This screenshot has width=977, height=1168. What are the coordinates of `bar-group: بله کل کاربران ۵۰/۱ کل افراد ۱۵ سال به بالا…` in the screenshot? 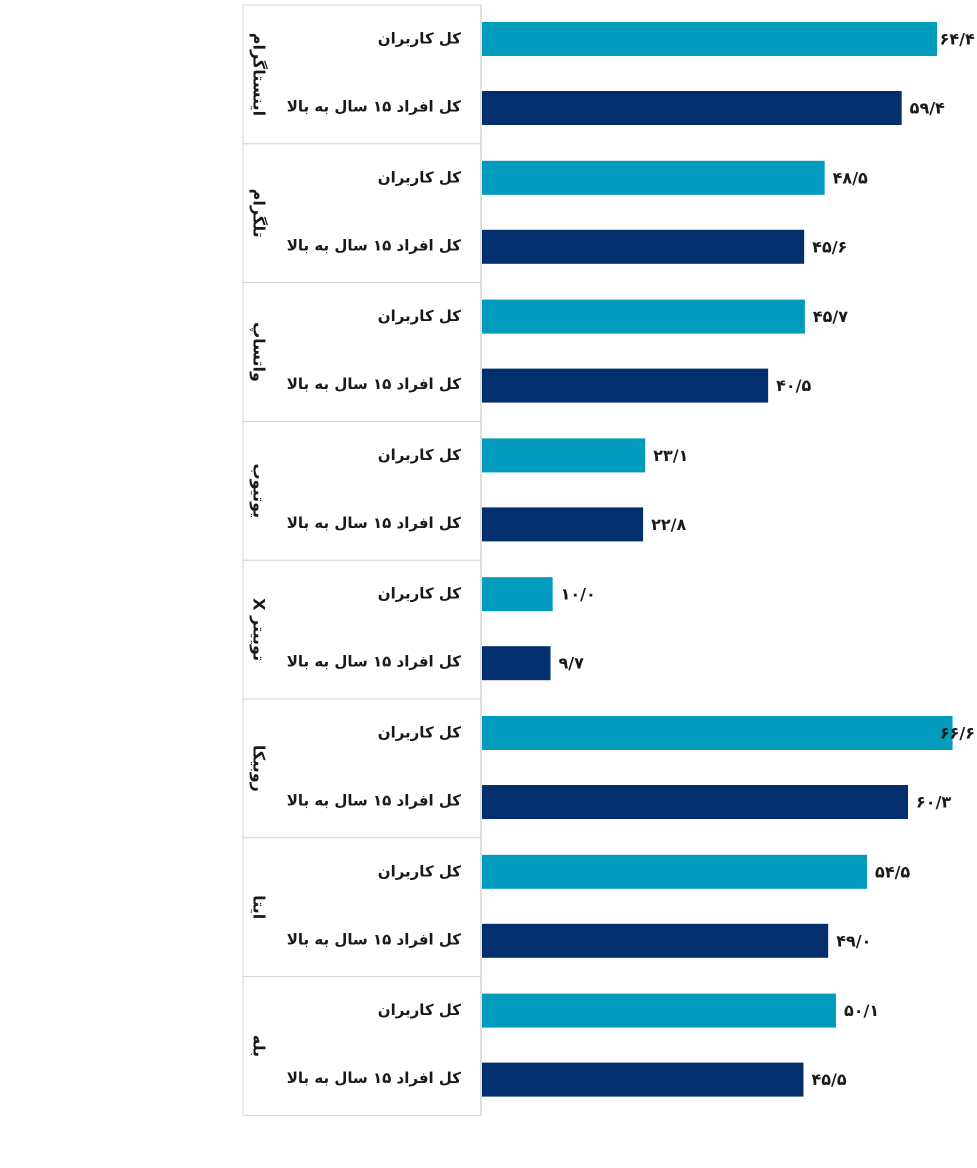 It's located at (564, 1045).